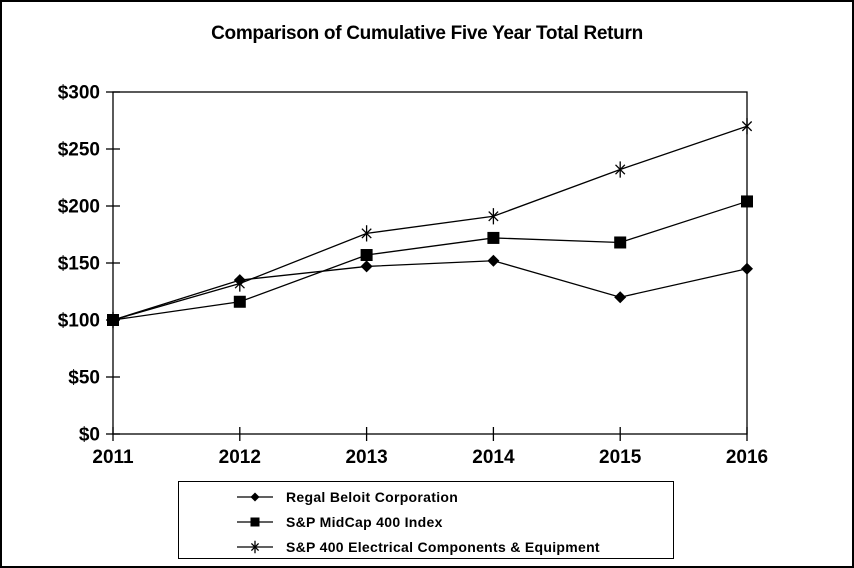  Describe the element at coordinates (79, 207) in the screenshot. I see `y-tick-label: $200` at that location.